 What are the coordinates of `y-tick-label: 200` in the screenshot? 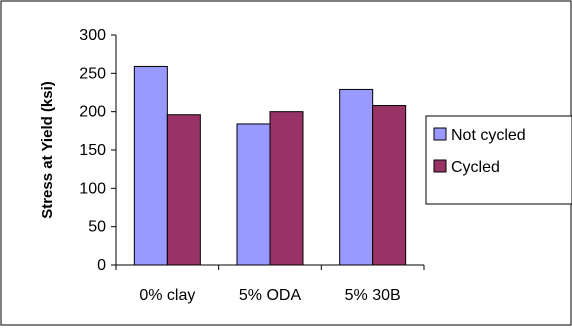 It's located at (92, 112).